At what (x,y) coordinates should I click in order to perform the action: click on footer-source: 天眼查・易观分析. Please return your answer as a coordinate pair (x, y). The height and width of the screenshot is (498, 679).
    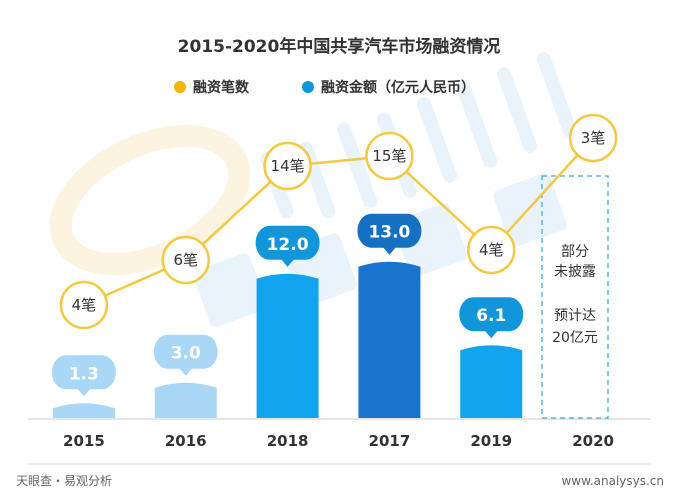
    Looking at the image, I should click on (64, 481).